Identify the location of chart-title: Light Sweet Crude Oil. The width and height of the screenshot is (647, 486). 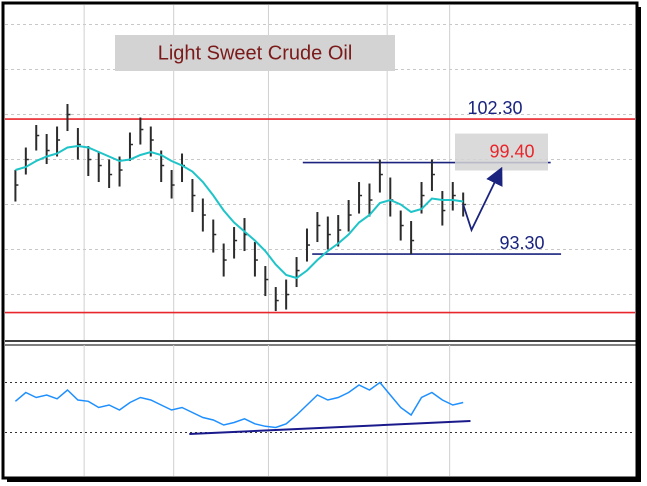
(255, 53).